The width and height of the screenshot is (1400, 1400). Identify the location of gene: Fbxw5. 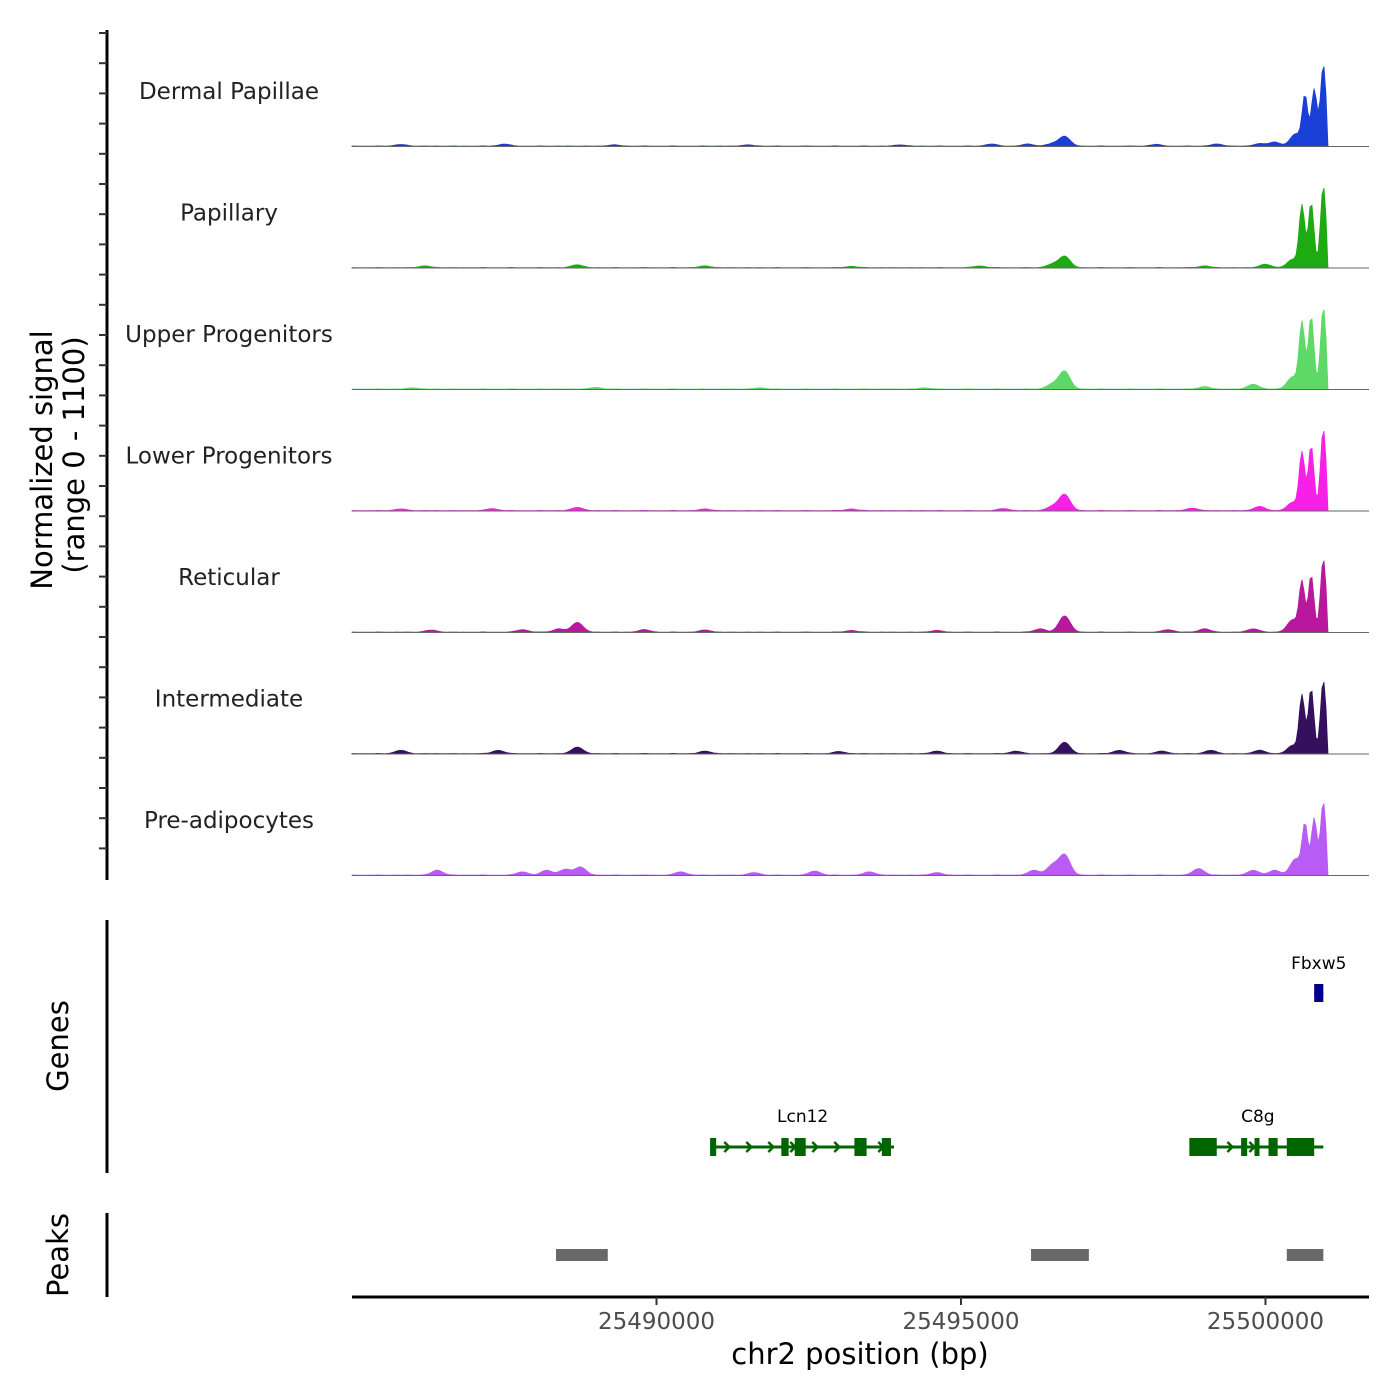
(1318, 978).